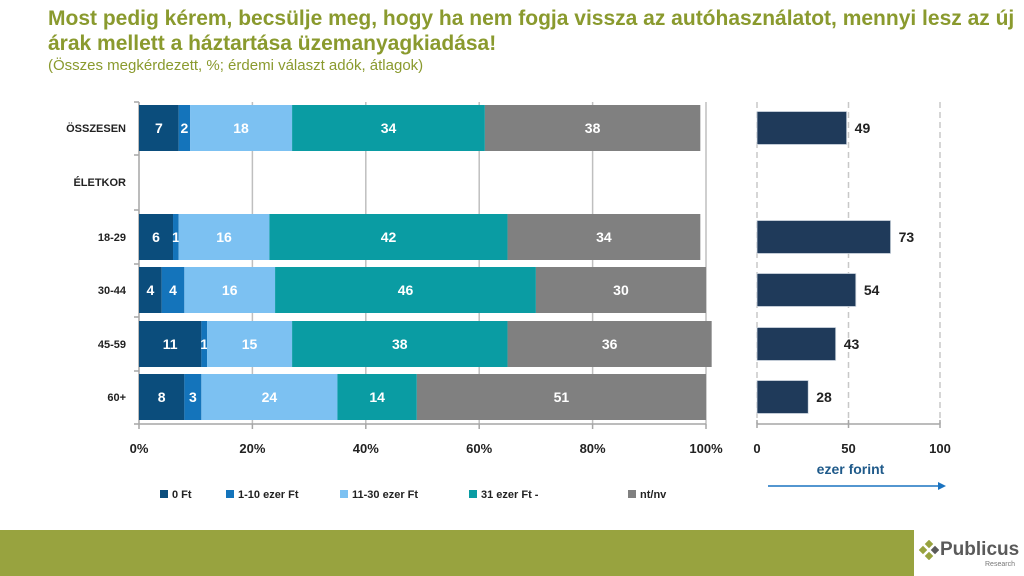 Image resolution: width=1024 pixels, height=576 pixels. I want to click on average-label: 43, so click(852, 344).